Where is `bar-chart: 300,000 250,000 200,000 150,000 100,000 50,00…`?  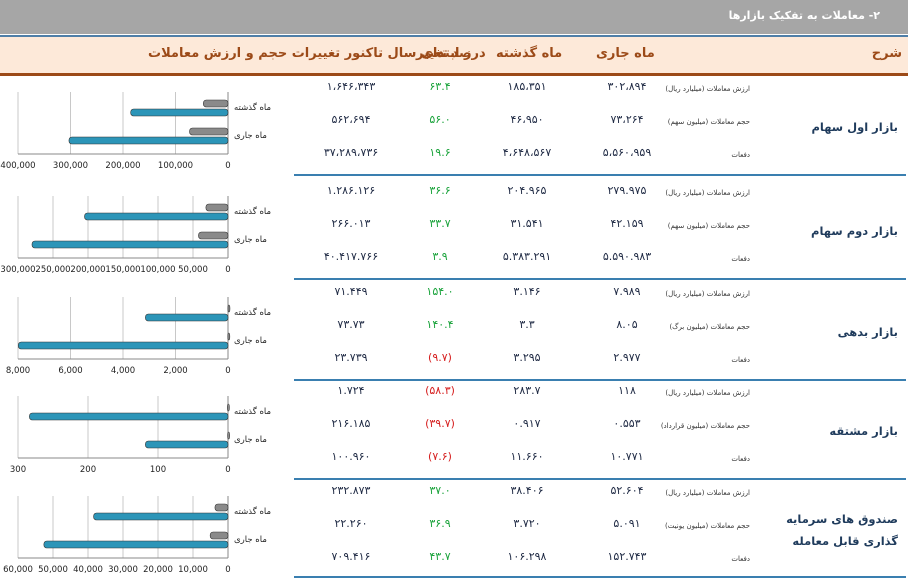
bar-chart: 300,000 250,000 200,000 150,000 100,000 50,00… is located at coordinates (146, 234).